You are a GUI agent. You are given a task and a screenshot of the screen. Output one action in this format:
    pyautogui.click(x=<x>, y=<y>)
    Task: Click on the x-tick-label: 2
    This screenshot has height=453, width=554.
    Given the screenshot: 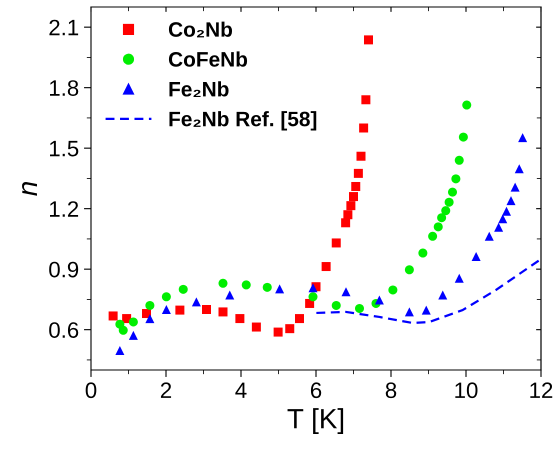 What is the action you would take?
    pyautogui.click(x=166, y=390)
    